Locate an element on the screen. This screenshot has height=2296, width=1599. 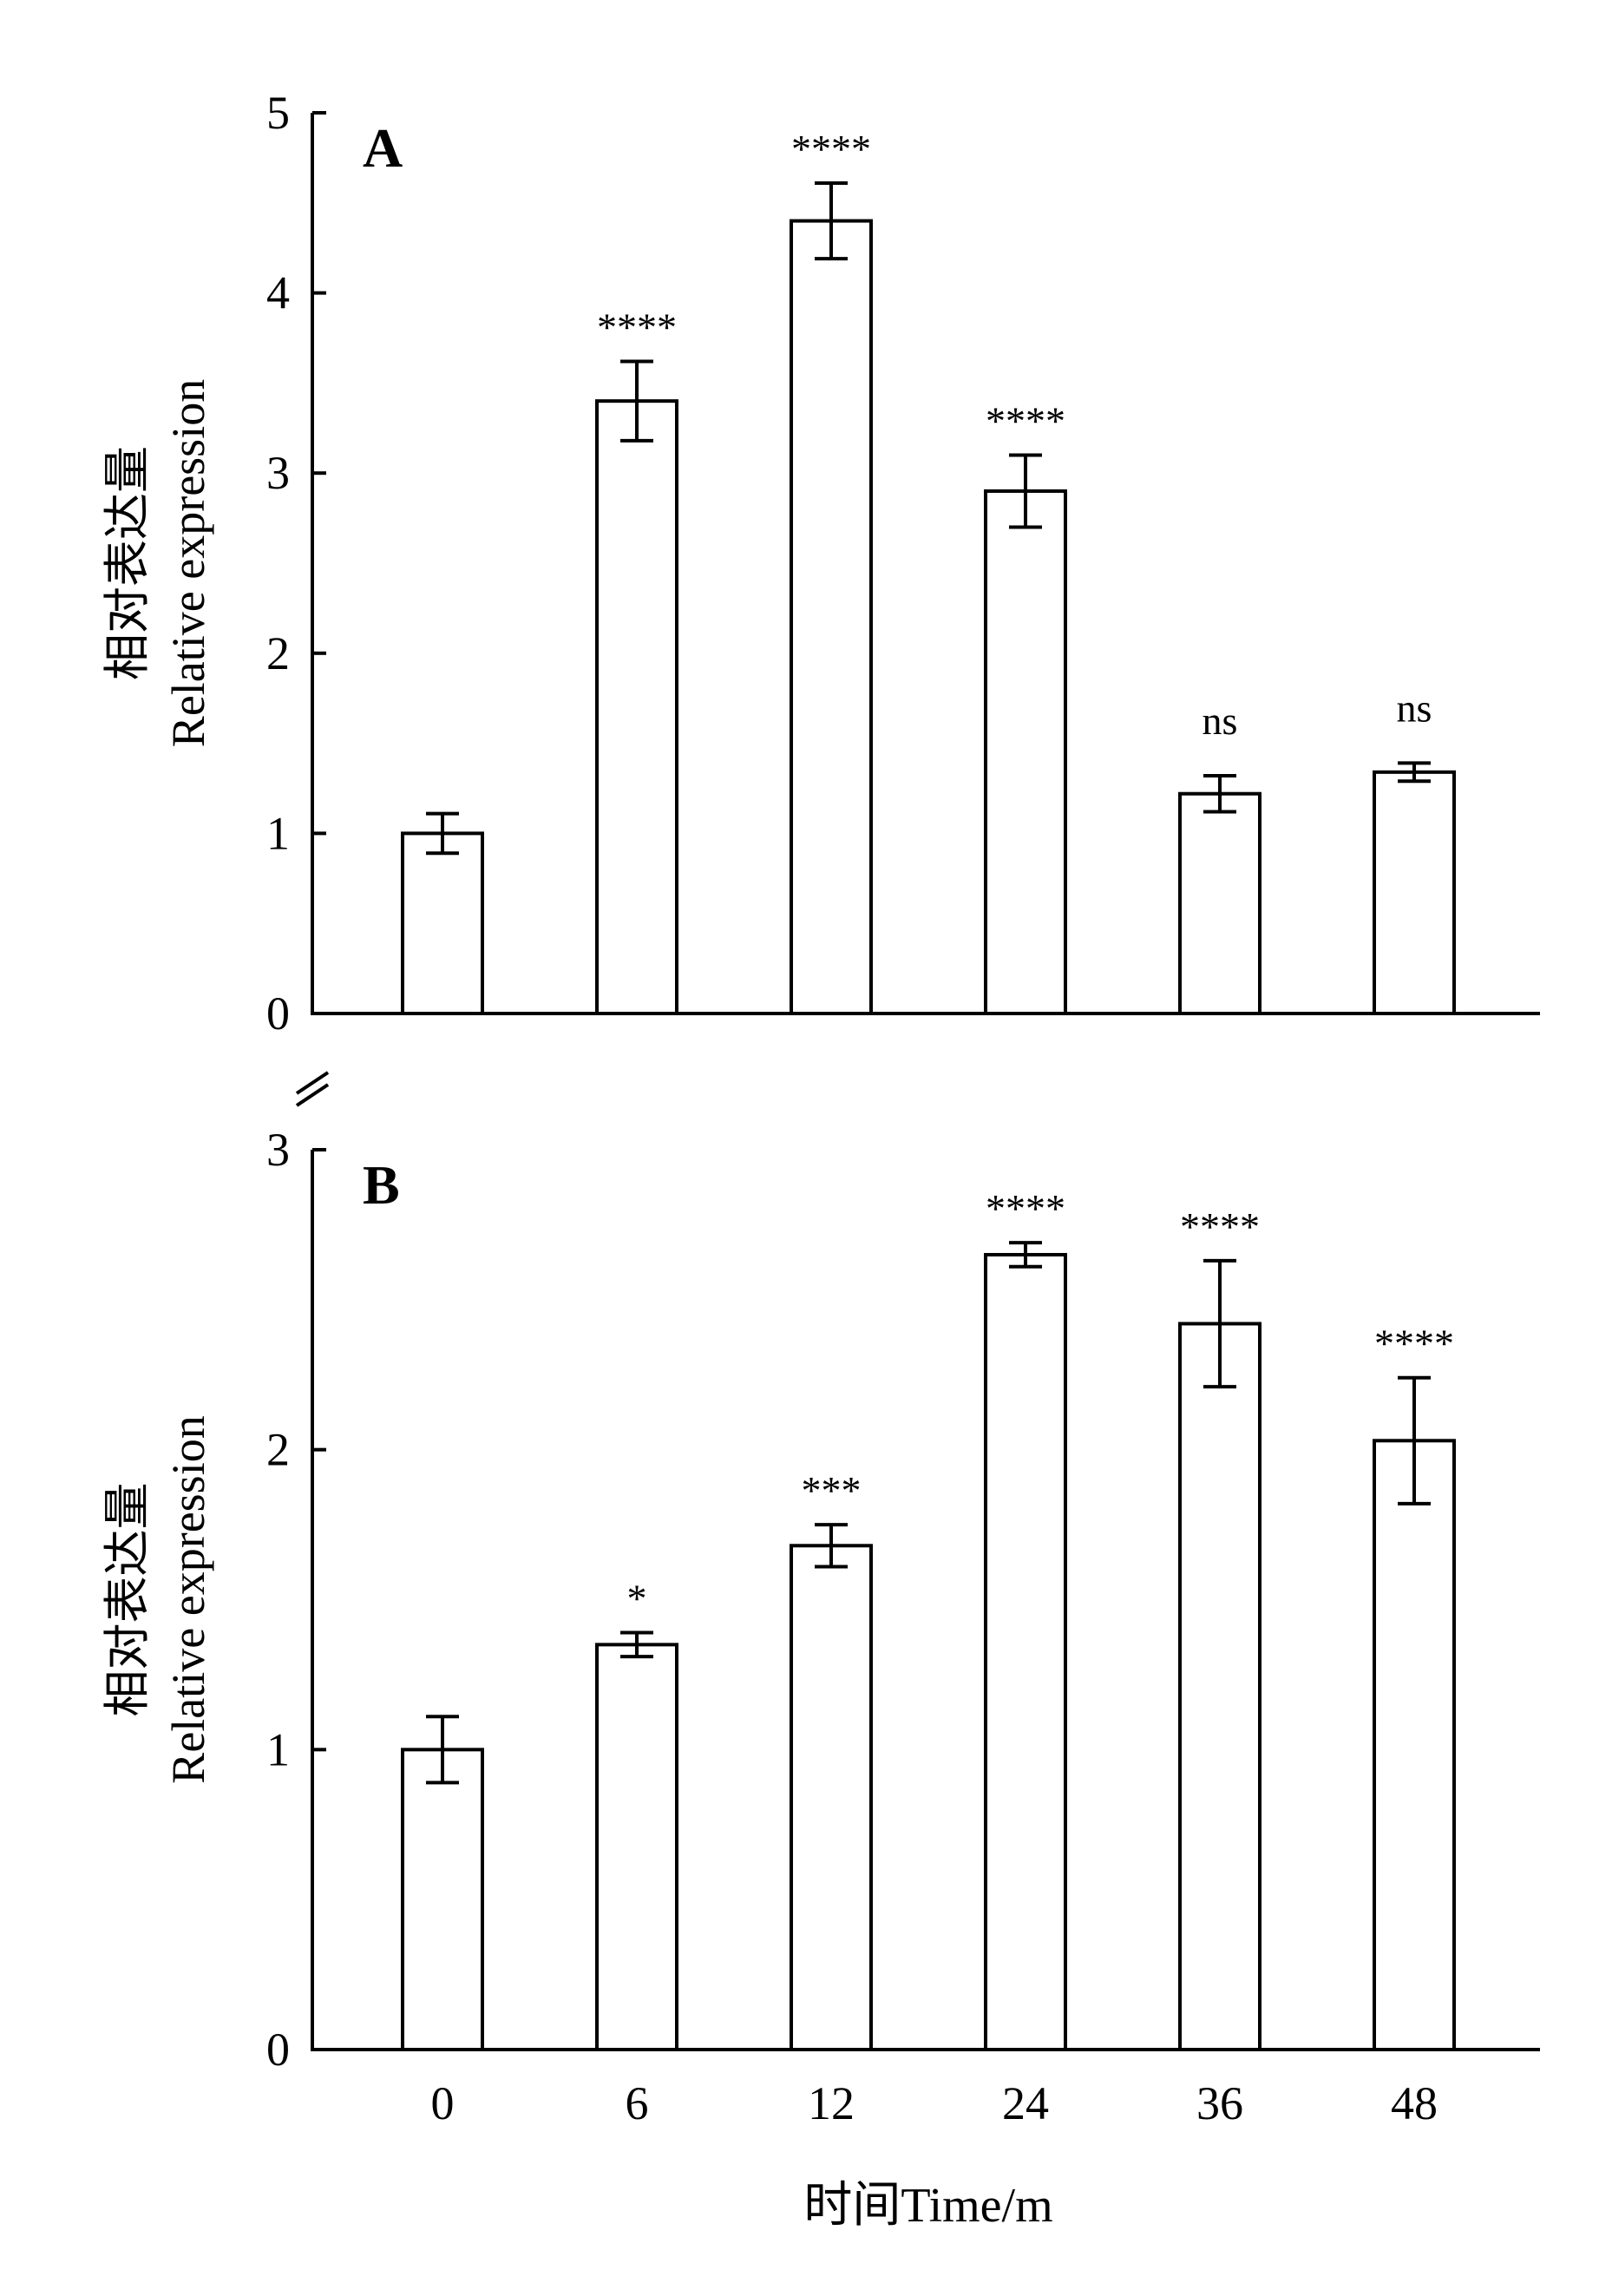
x-tick-label: 12 is located at coordinates (831, 2103).